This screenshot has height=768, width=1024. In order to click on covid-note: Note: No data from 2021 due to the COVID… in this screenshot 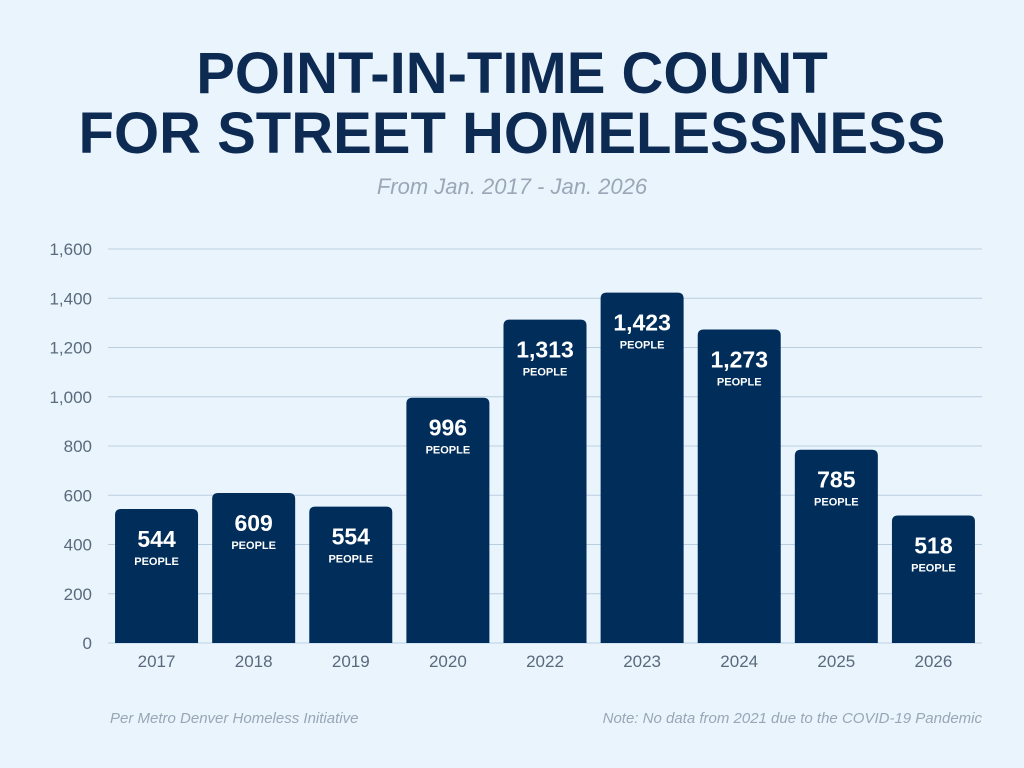, I will do `click(792, 718)`.